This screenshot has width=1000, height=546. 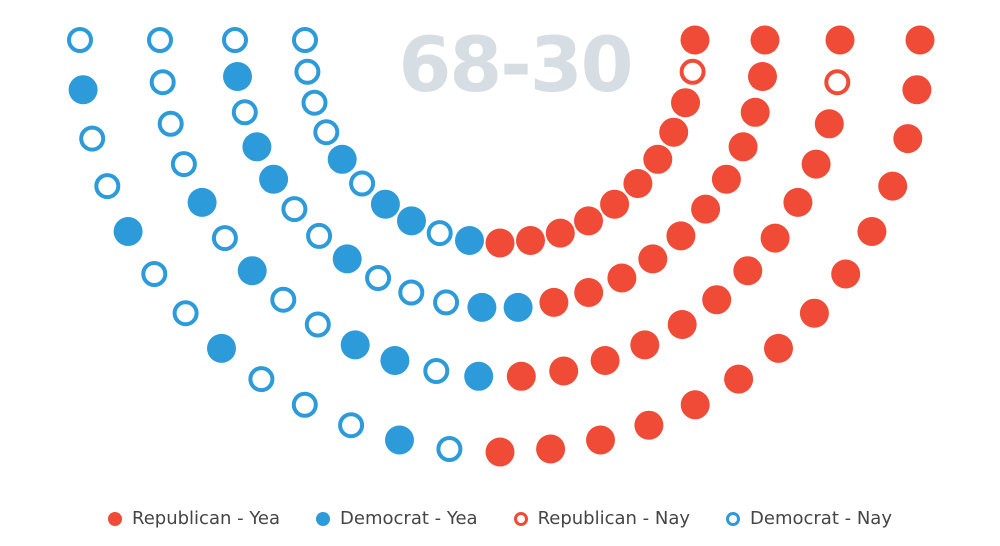 I want to click on seat-republican-nay, so click(x=692, y=71).